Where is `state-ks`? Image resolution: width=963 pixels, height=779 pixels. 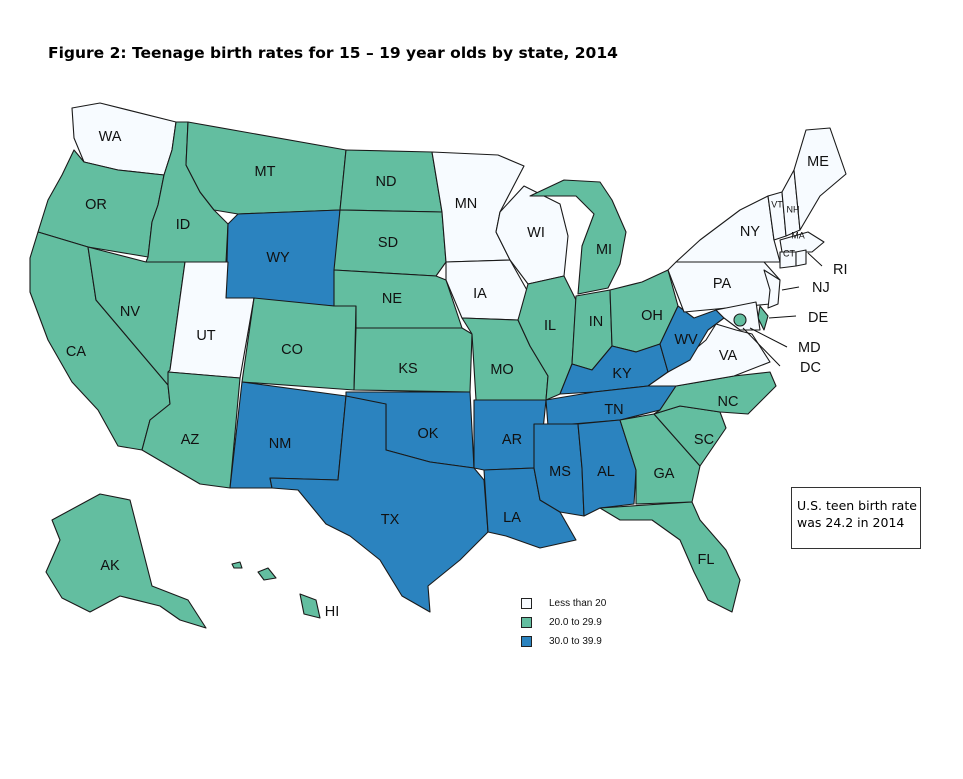
state-ks is located at coordinates (413, 360).